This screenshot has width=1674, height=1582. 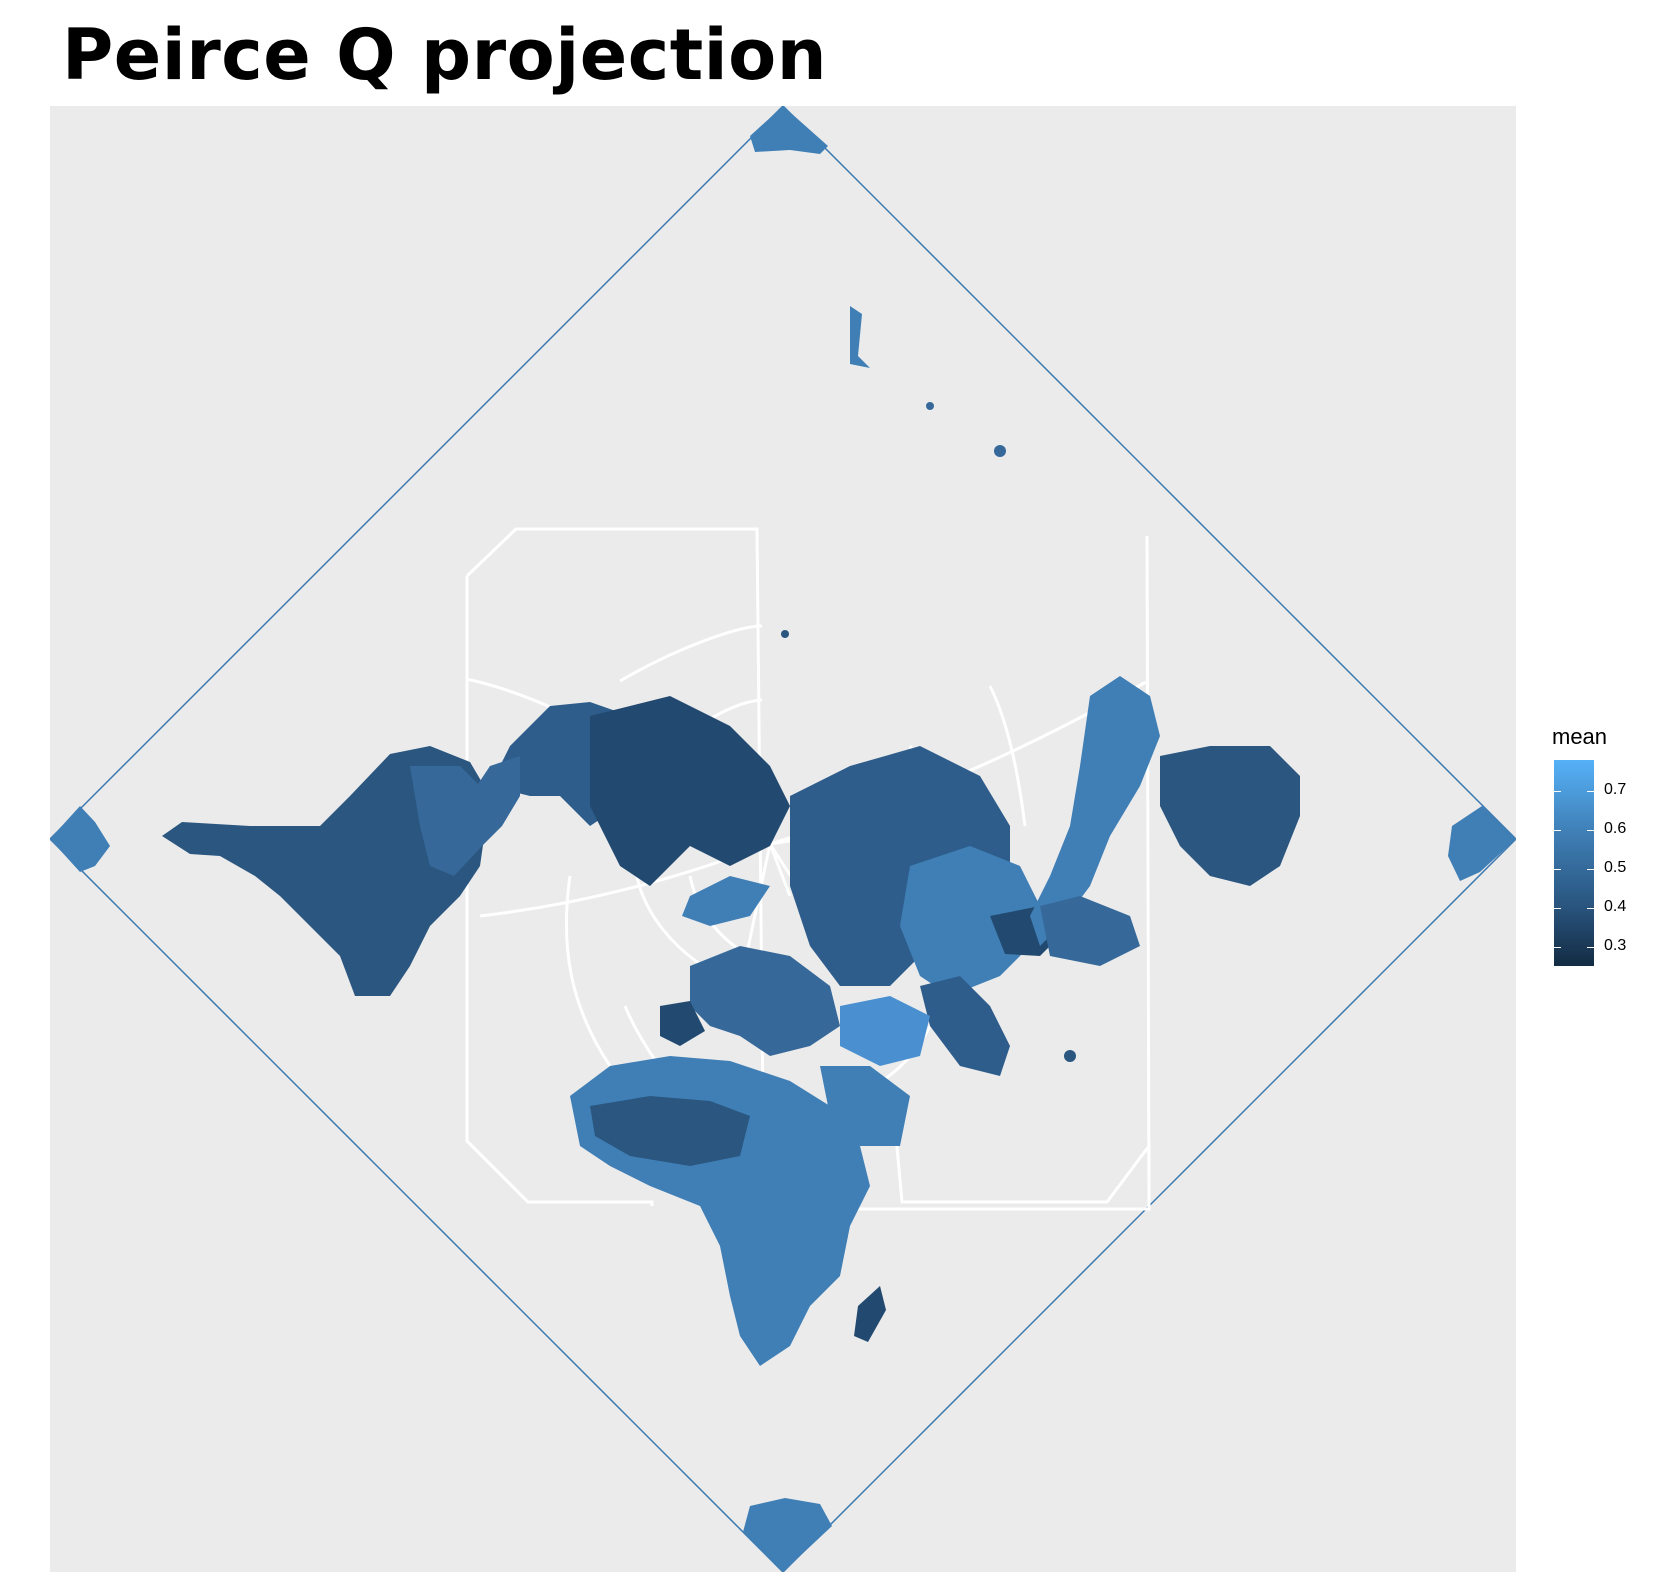 I want to click on new-zealand, so click(x=860, y=337).